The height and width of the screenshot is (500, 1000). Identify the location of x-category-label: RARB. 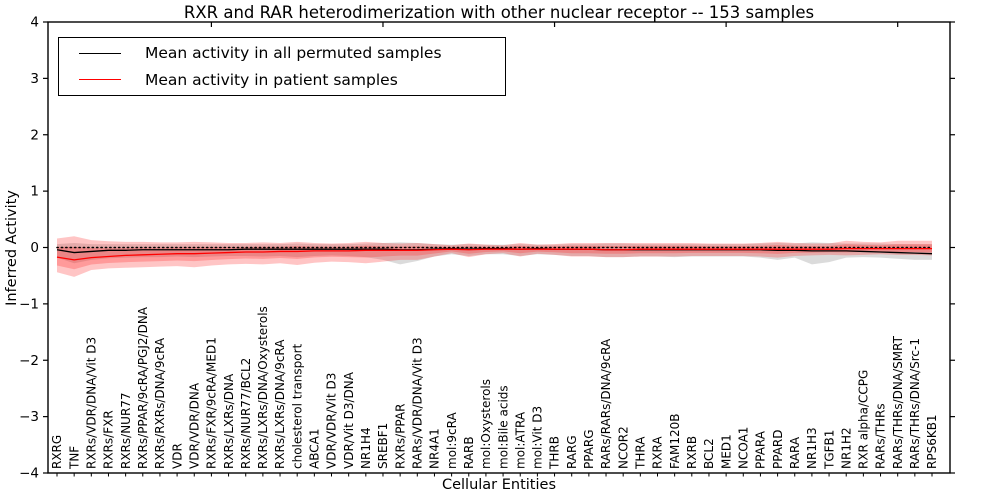
(469, 452).